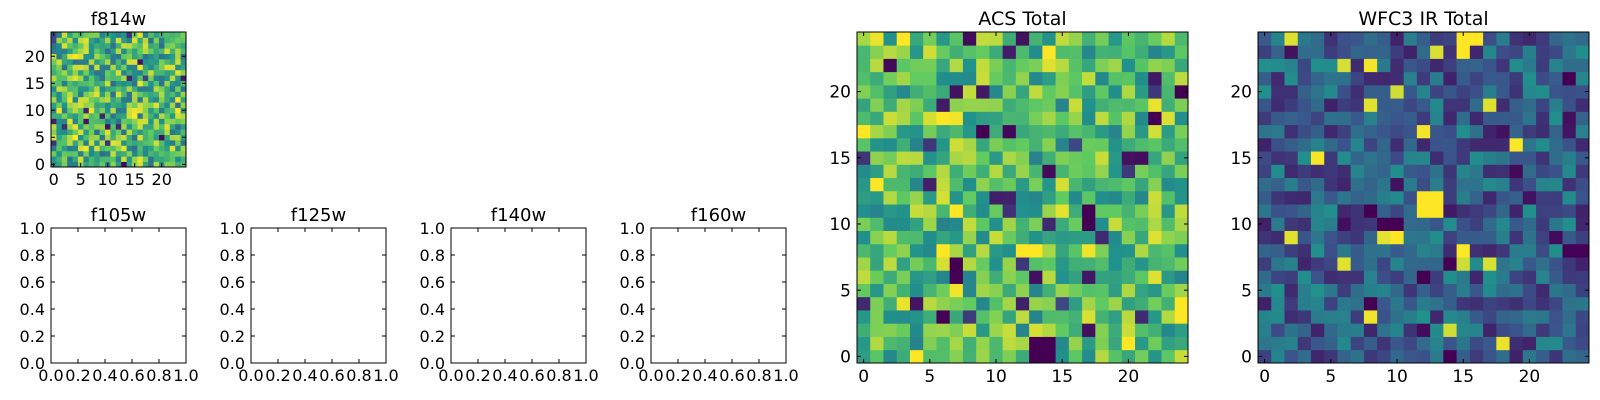 The image size is (1600, 400). I want to click on y-tick-label: 0.2, so click(632, 336).